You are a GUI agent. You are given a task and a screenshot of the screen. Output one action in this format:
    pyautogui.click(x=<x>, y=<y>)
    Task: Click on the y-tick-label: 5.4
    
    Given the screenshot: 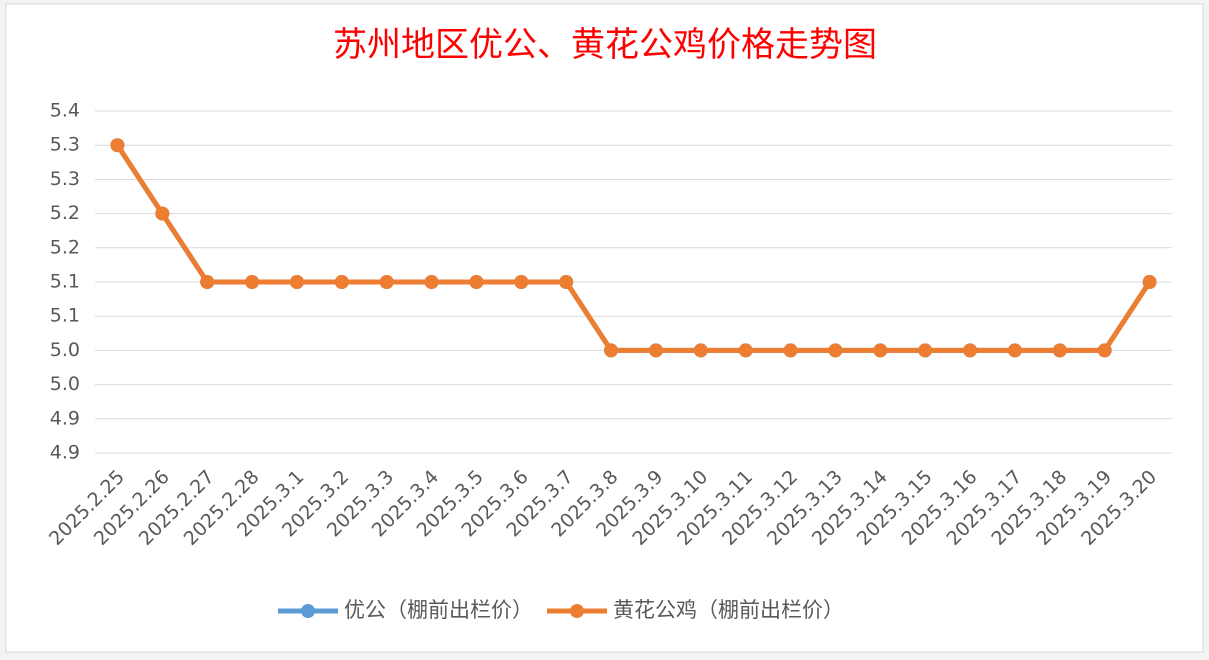 What is the action you would take?
    pyautogui.click(x=65, y=111)
    